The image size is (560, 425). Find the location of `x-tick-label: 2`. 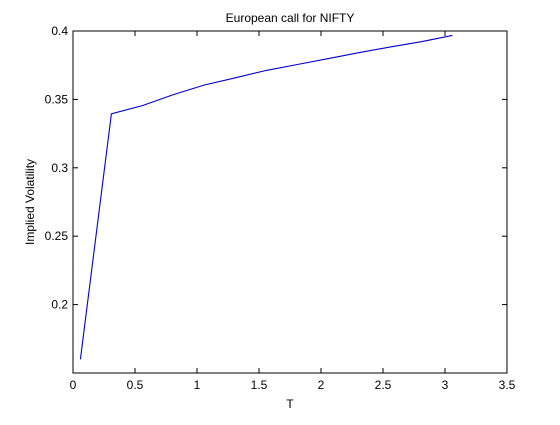

x-tick-label: 2 is located at coordinates (321, 385).